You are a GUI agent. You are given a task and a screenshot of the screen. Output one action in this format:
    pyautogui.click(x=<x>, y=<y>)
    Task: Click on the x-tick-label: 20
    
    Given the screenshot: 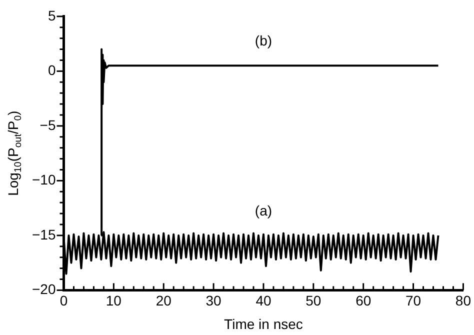 What is the action you would take?
    pyautogui.click(x=164, y=300)
    